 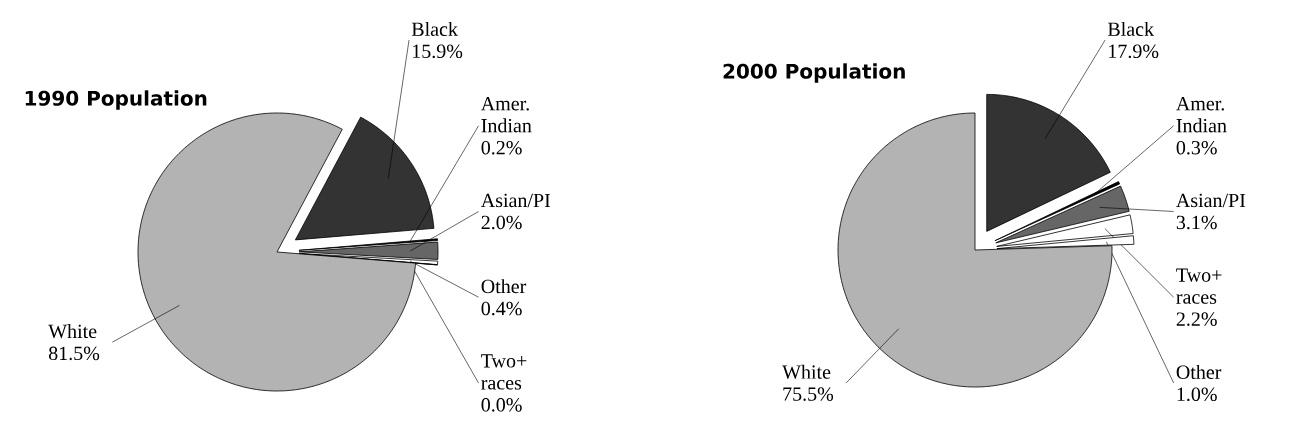 I want to click on data-label: 1.0%, so click(x=1197, y=394).